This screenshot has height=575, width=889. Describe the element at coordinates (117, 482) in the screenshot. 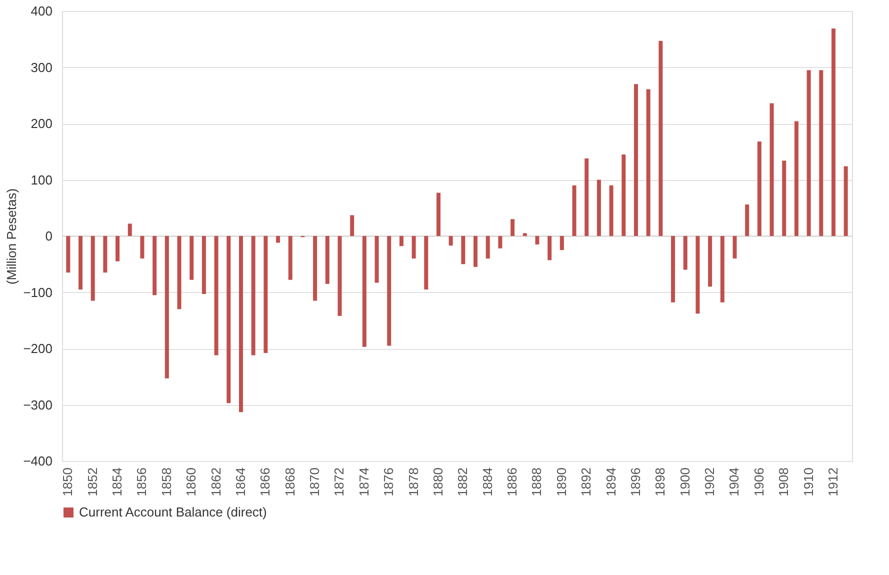

I see `x-tick-label: 1854` at that location.